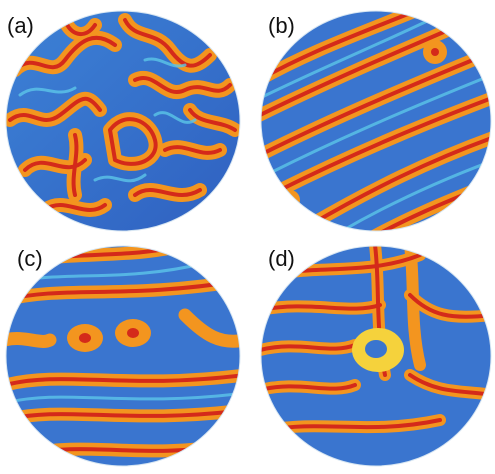 The width and height of the screenshot is (495, 474). I want to click on panel-label: (c), so click(30, 258).